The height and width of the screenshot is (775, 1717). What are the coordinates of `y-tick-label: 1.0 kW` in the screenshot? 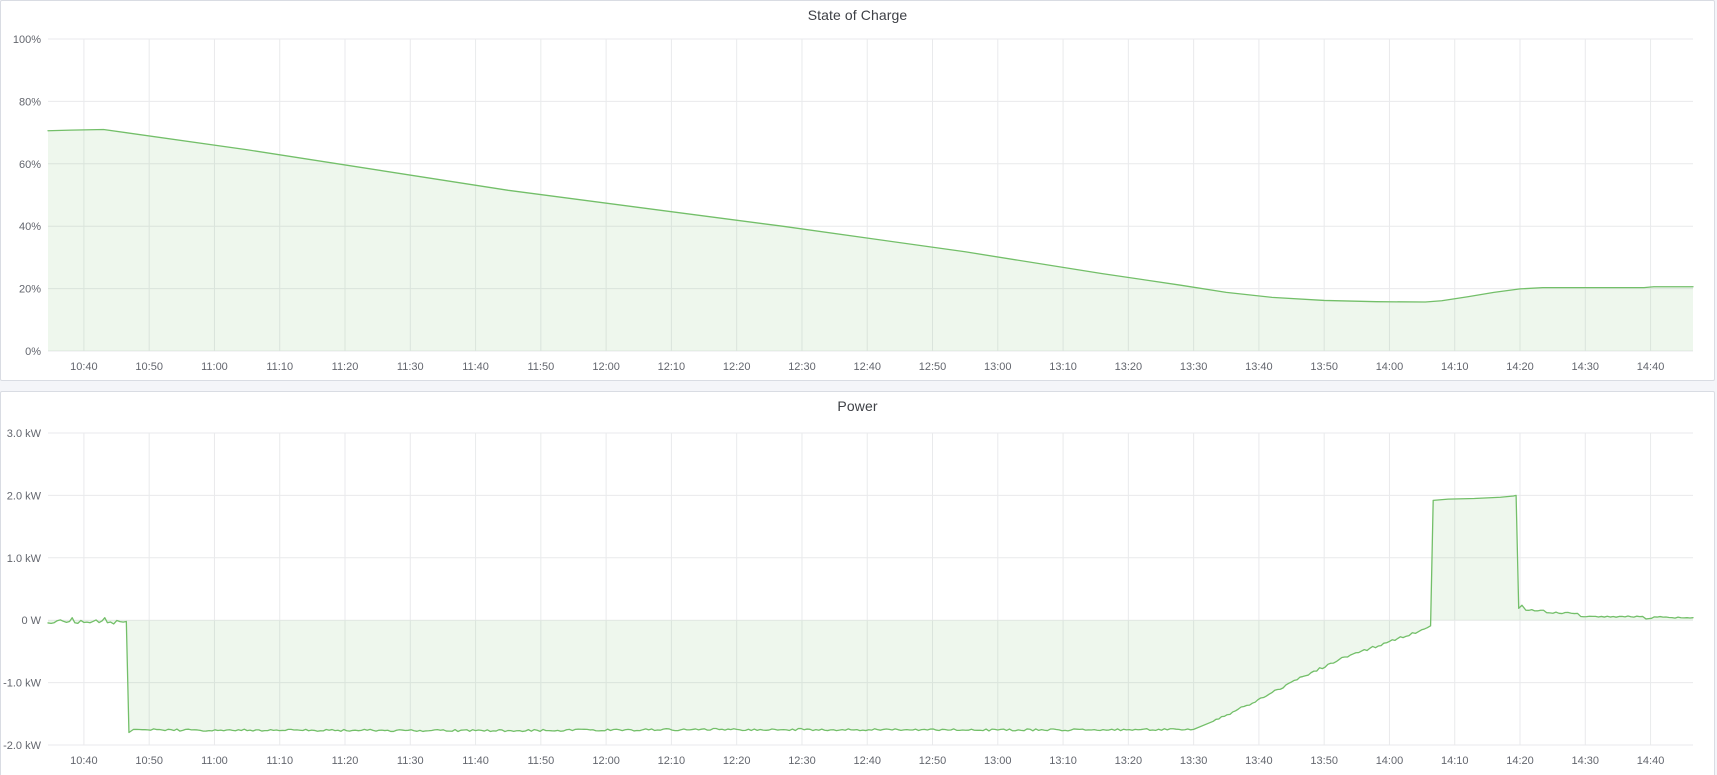 It's located at (24, 559).